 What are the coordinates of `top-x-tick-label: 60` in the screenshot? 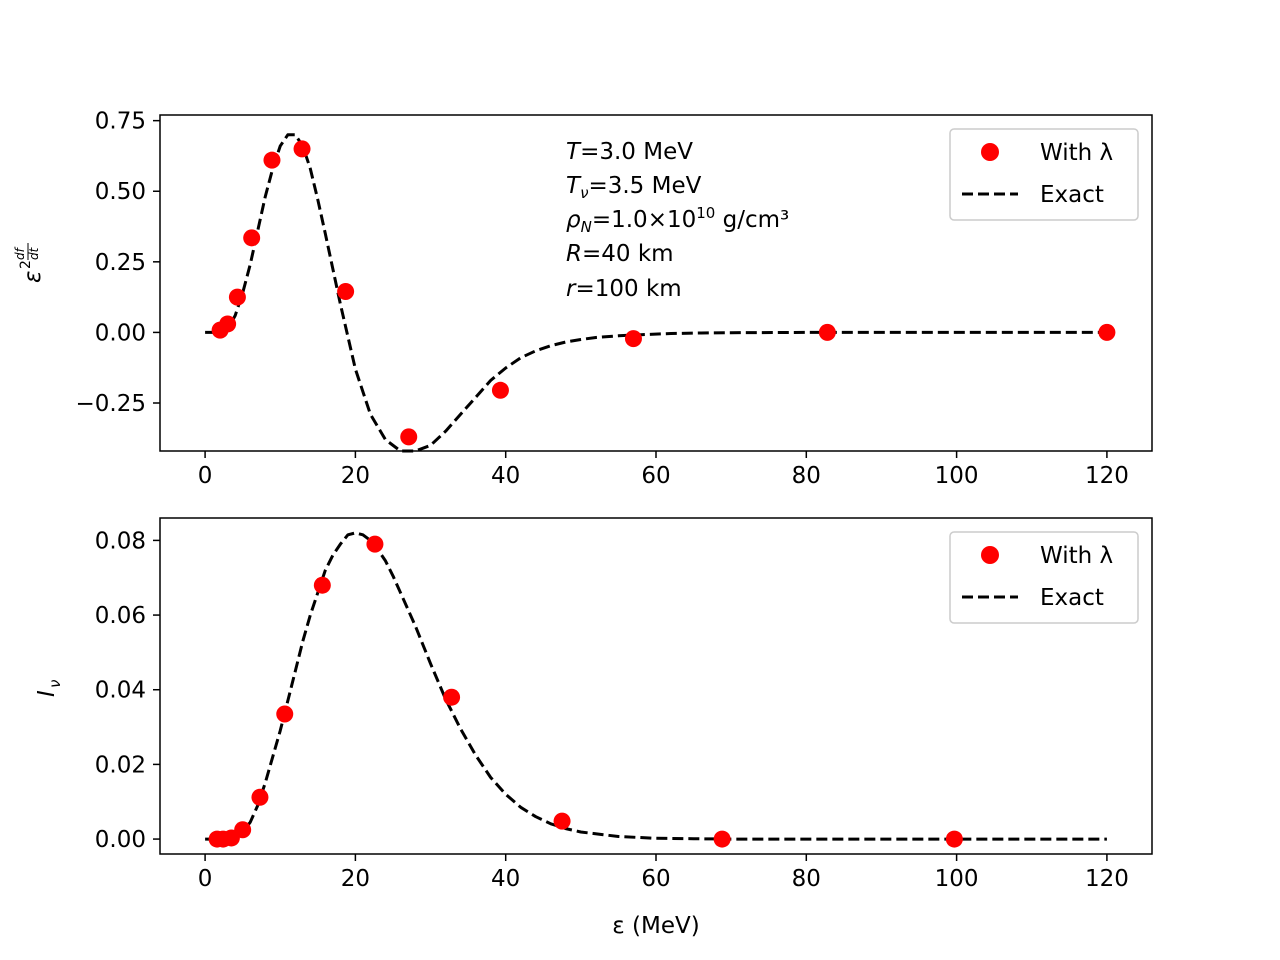 It's located at (655, 476).